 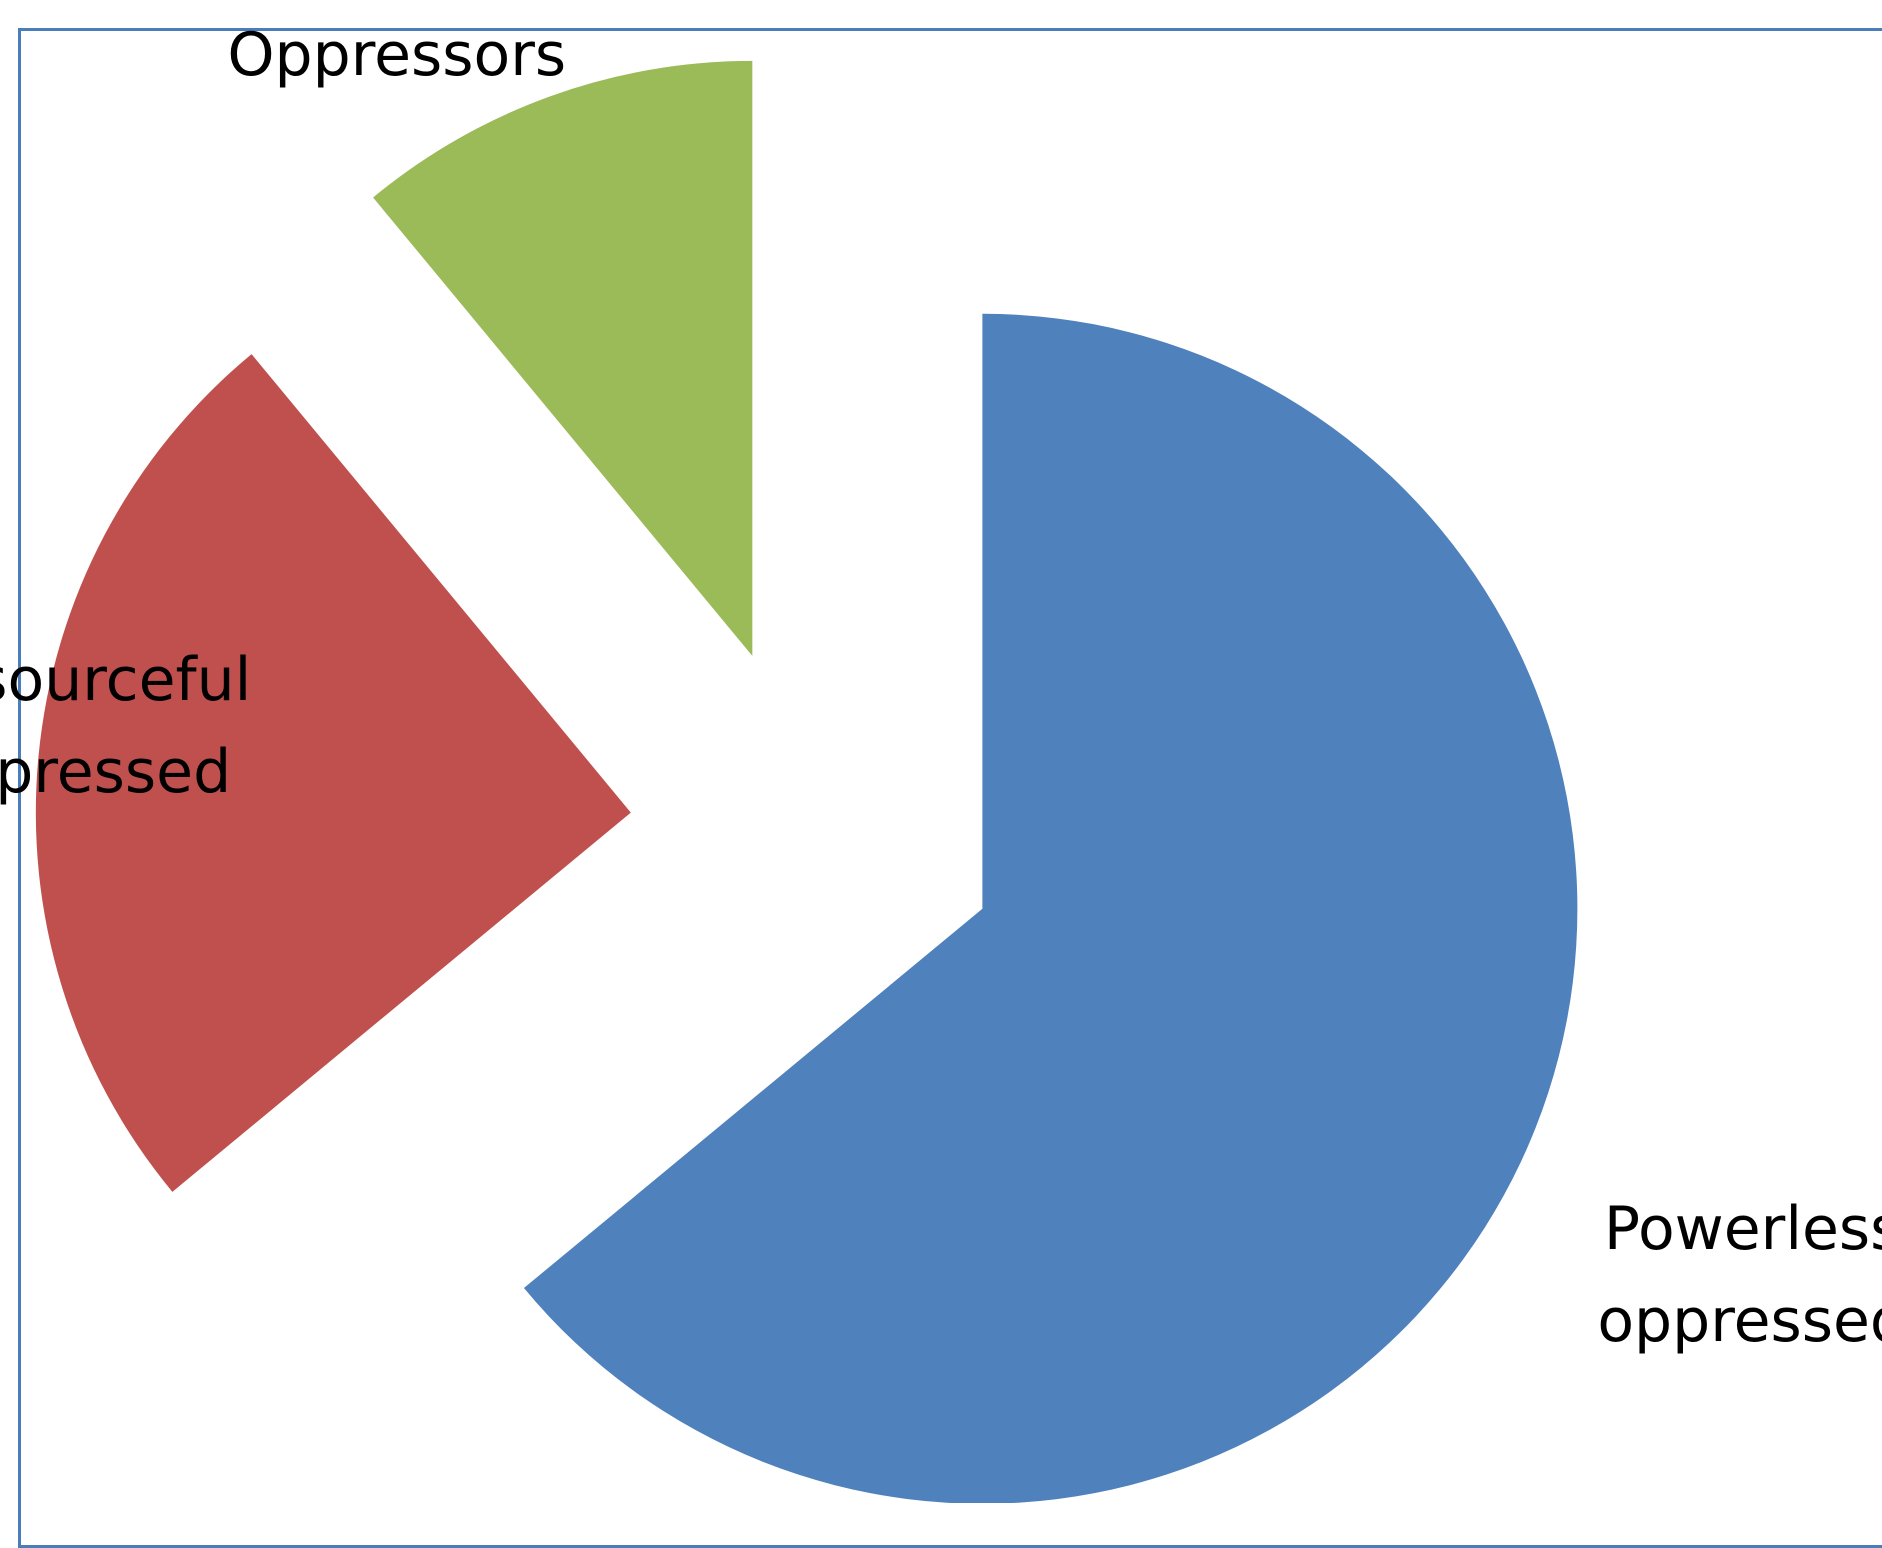 I want to click on slice-label-resourceful-oppressed: Resourceful oppressed, so click(x=125, y=726).